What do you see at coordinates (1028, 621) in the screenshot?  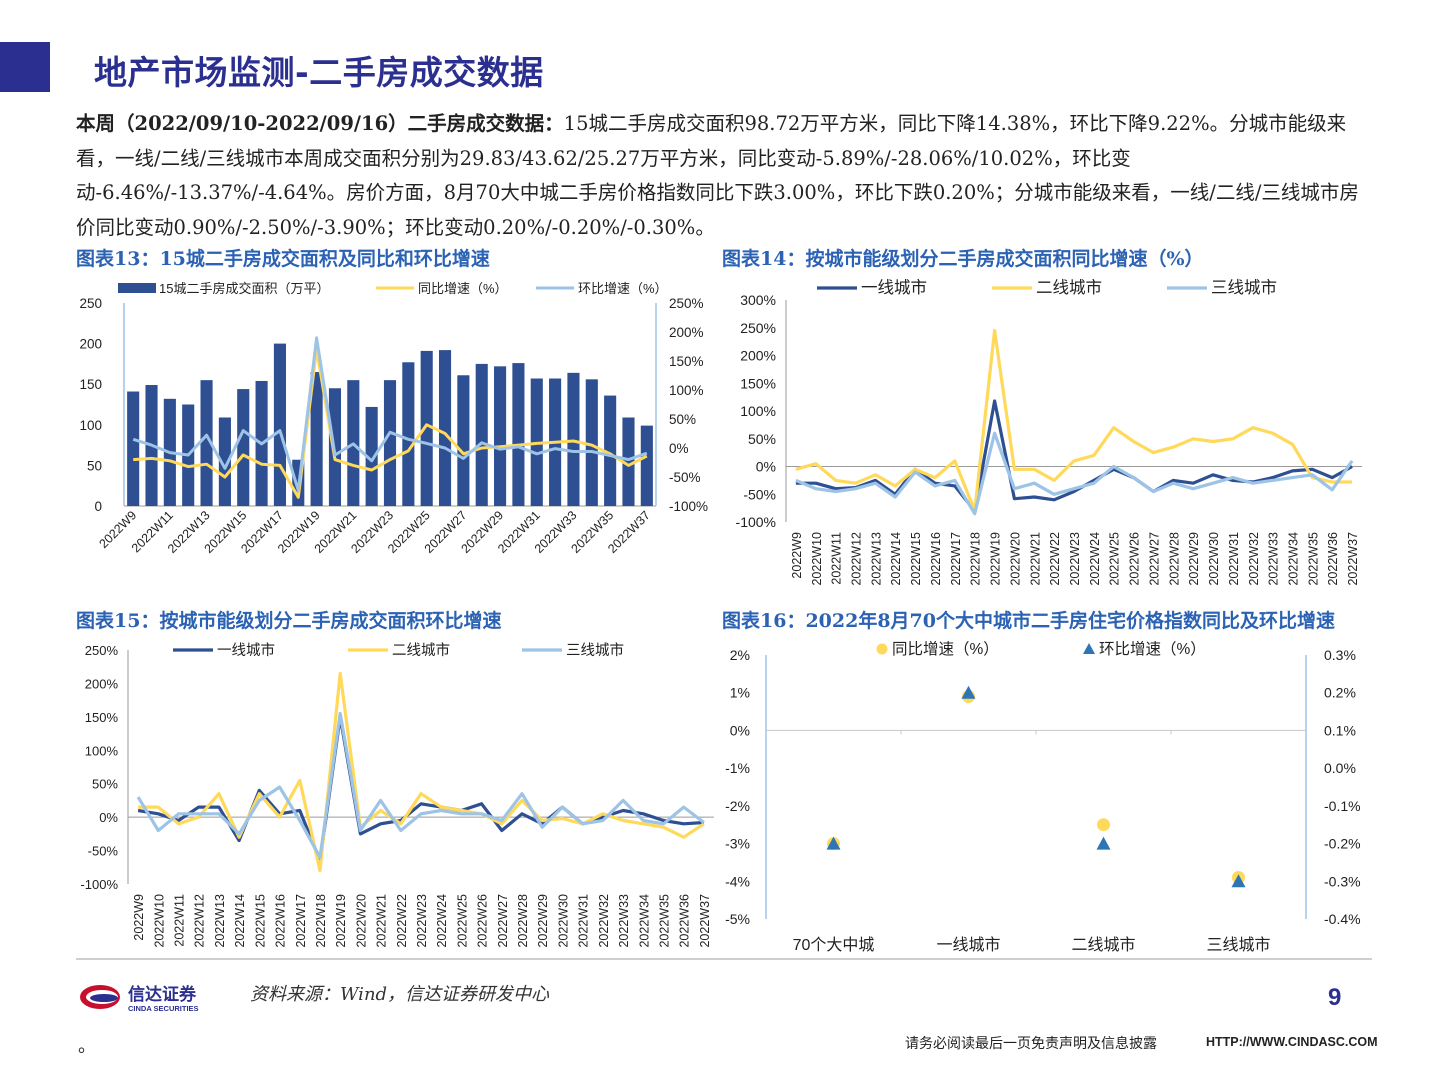 I see `figure-16-title: 图表16：2022年8月70个大中城市二手房住宅价格指数同比及环比增速` at bounding box center [1028, 621].